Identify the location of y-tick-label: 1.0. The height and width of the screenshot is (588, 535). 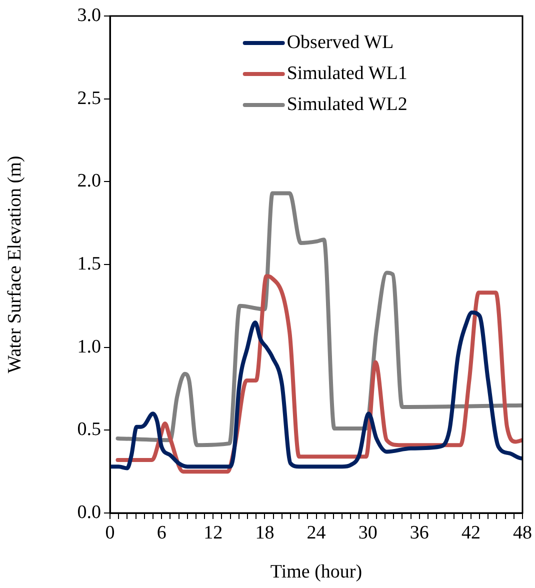
(89, 347).